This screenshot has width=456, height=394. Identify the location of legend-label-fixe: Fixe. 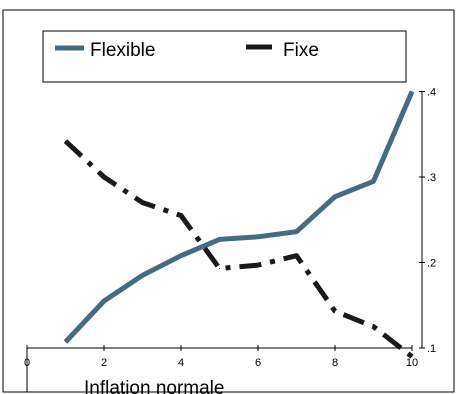
(301, 50).